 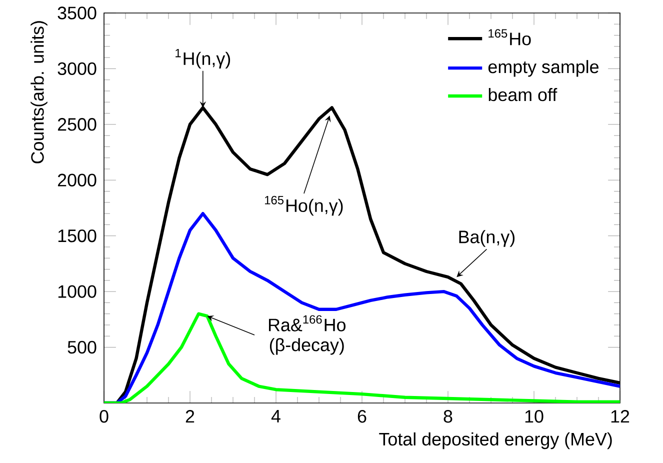 What do you see at coordinates (203, 59) in the screenshot?
I see `annotation: $^{1}$H(n,γ)` at bounding box center [203, 59].